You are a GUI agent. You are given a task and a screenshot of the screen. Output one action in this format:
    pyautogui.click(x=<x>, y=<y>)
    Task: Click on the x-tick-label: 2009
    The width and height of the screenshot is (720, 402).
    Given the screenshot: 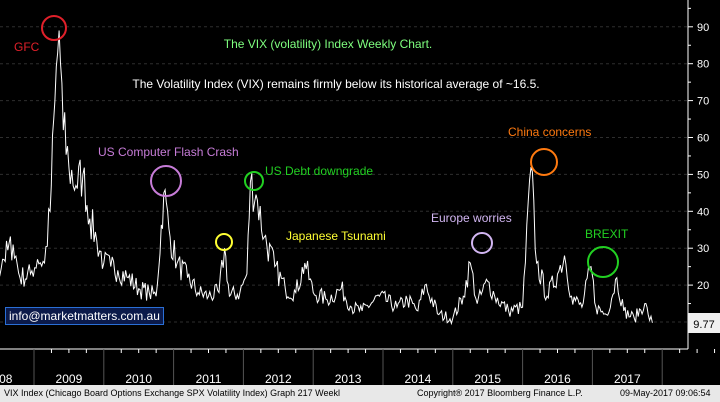 What is the action you would take?
    pyautogui.click(x=69, y=378)
    